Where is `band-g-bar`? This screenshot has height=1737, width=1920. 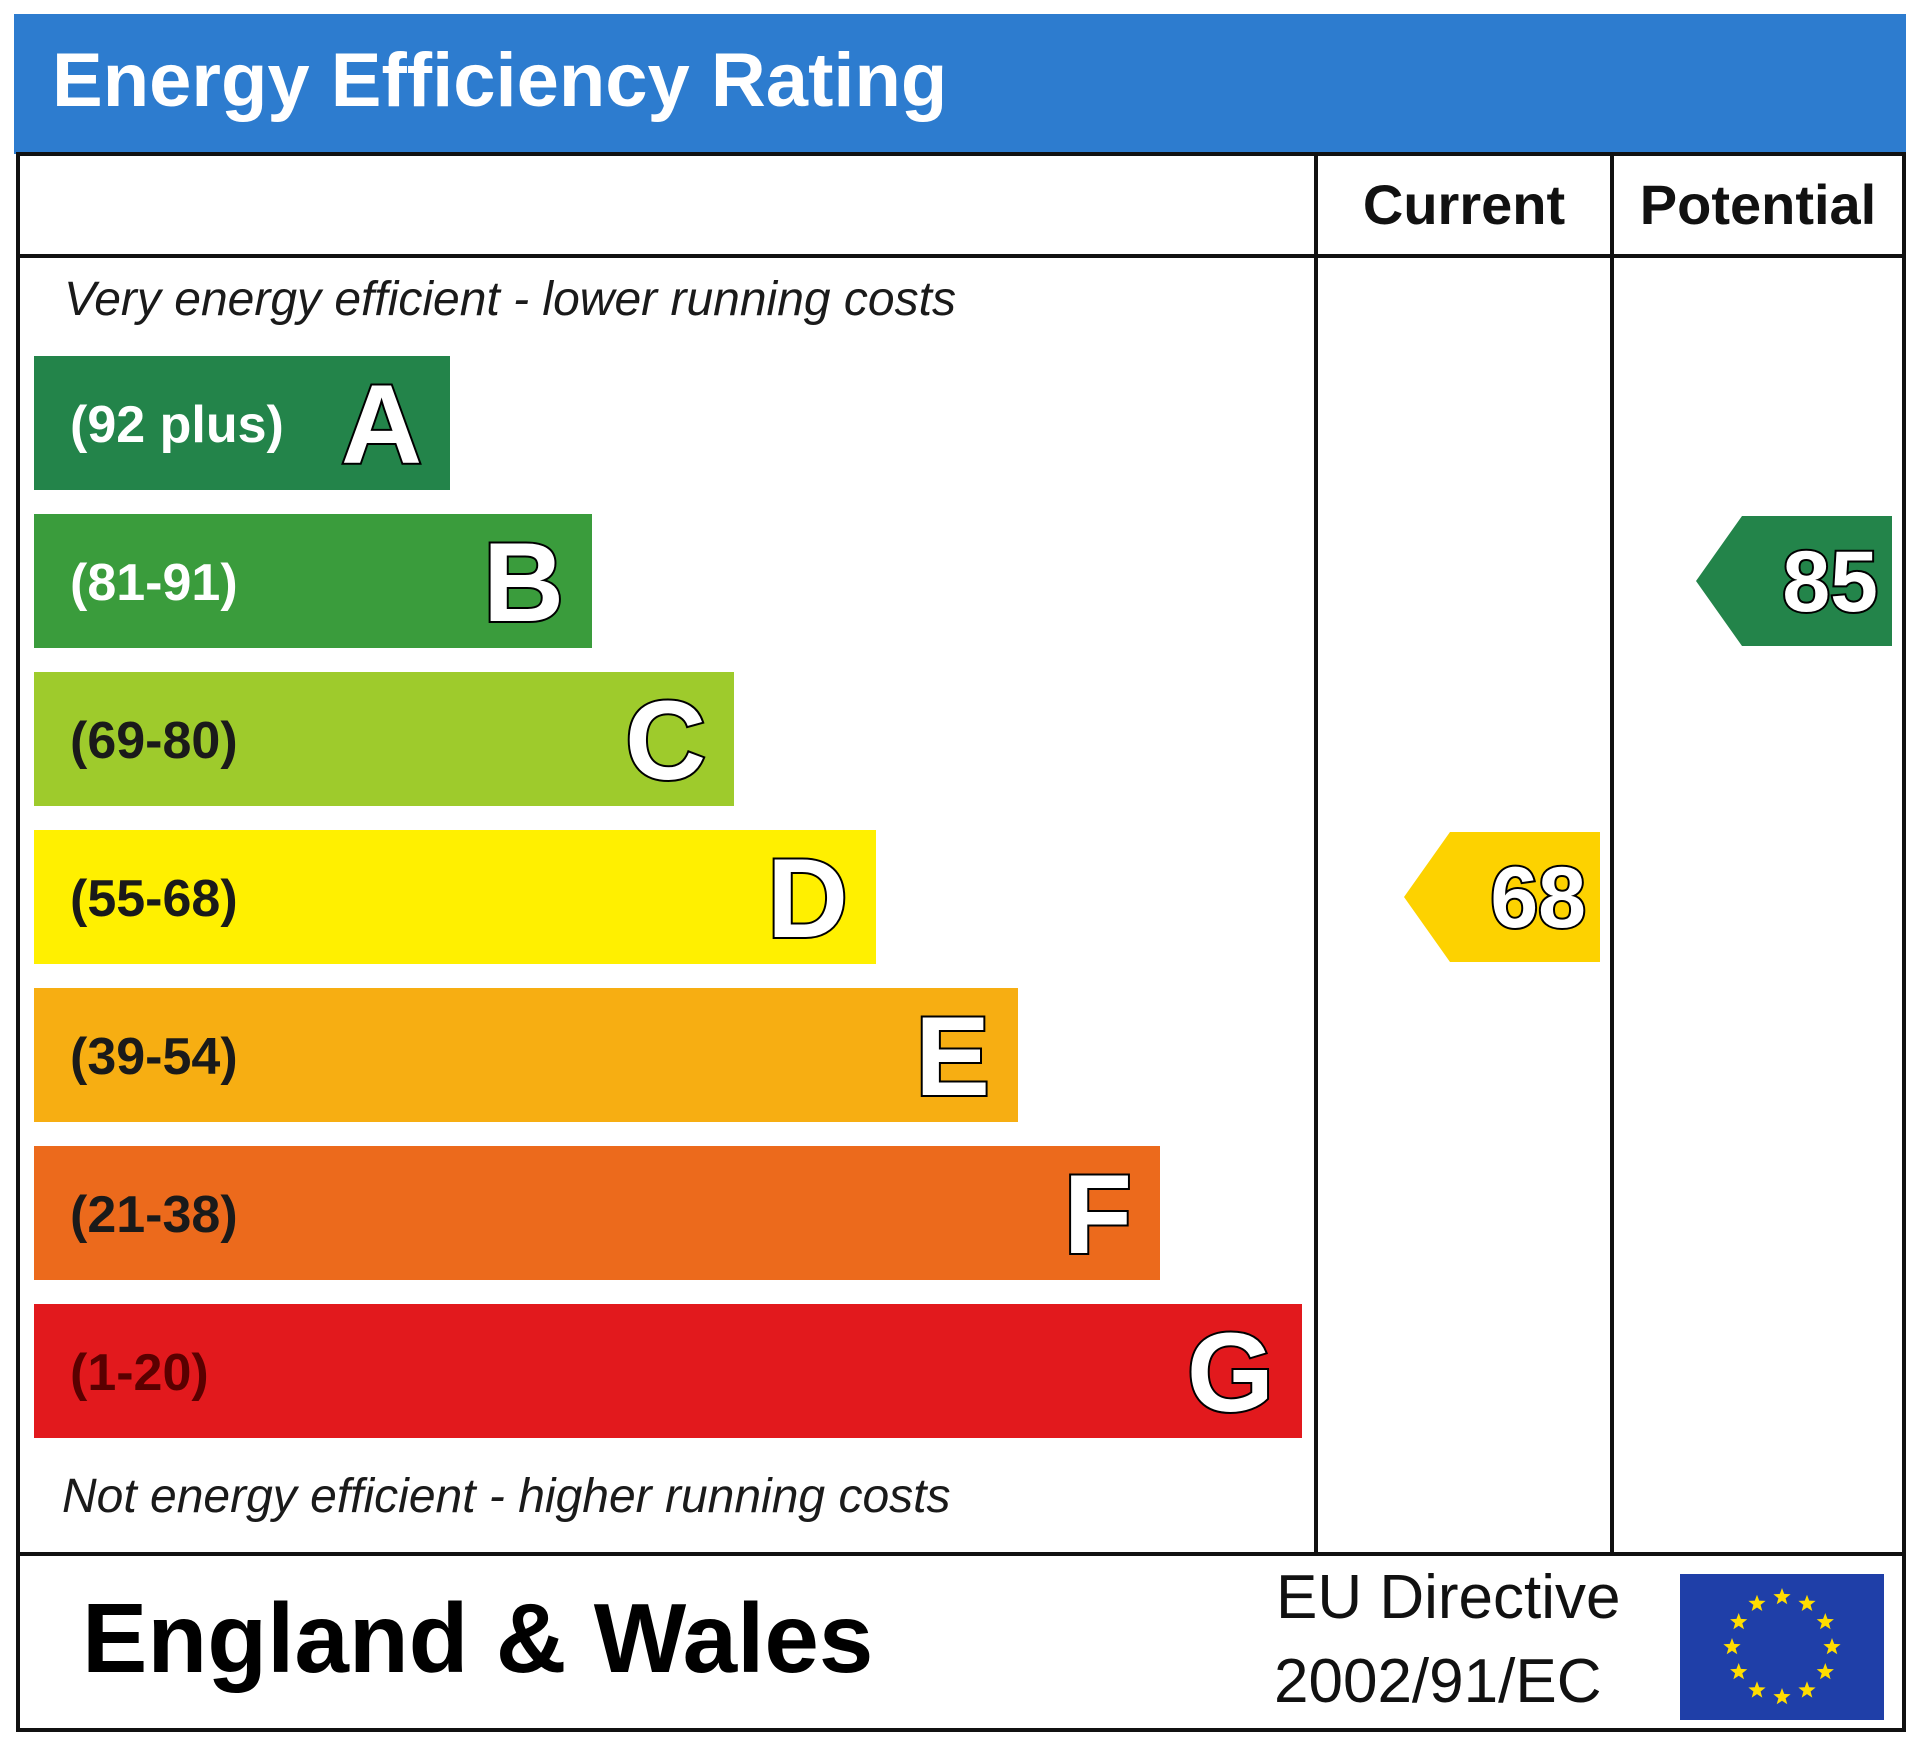 band-g-bar is located at coordinates (668, 1371).